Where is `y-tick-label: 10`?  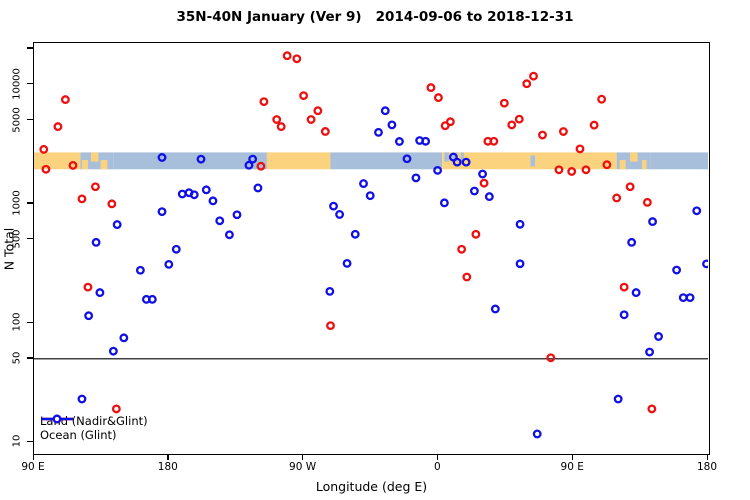
y-tick-label: 10 is located at coordinates (17, 441).